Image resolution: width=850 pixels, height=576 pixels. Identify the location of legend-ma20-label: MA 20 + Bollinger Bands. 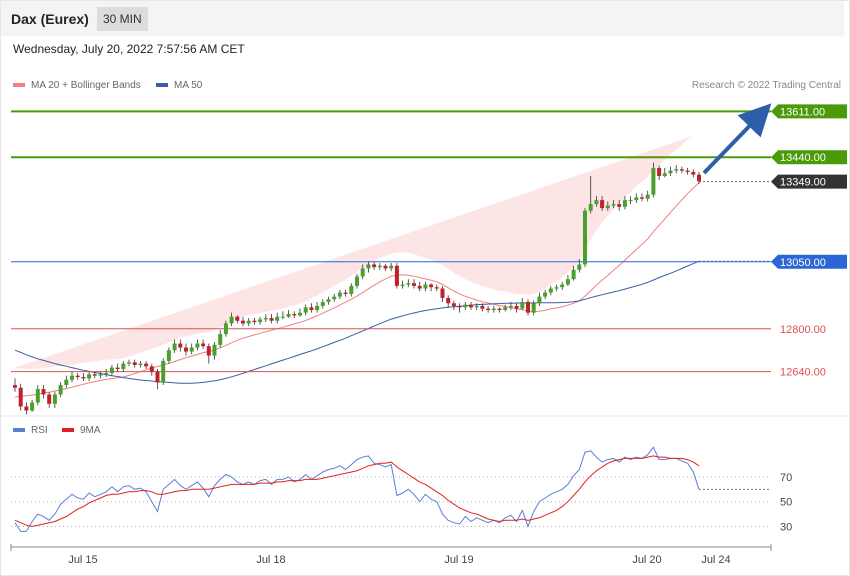
(86, 85).